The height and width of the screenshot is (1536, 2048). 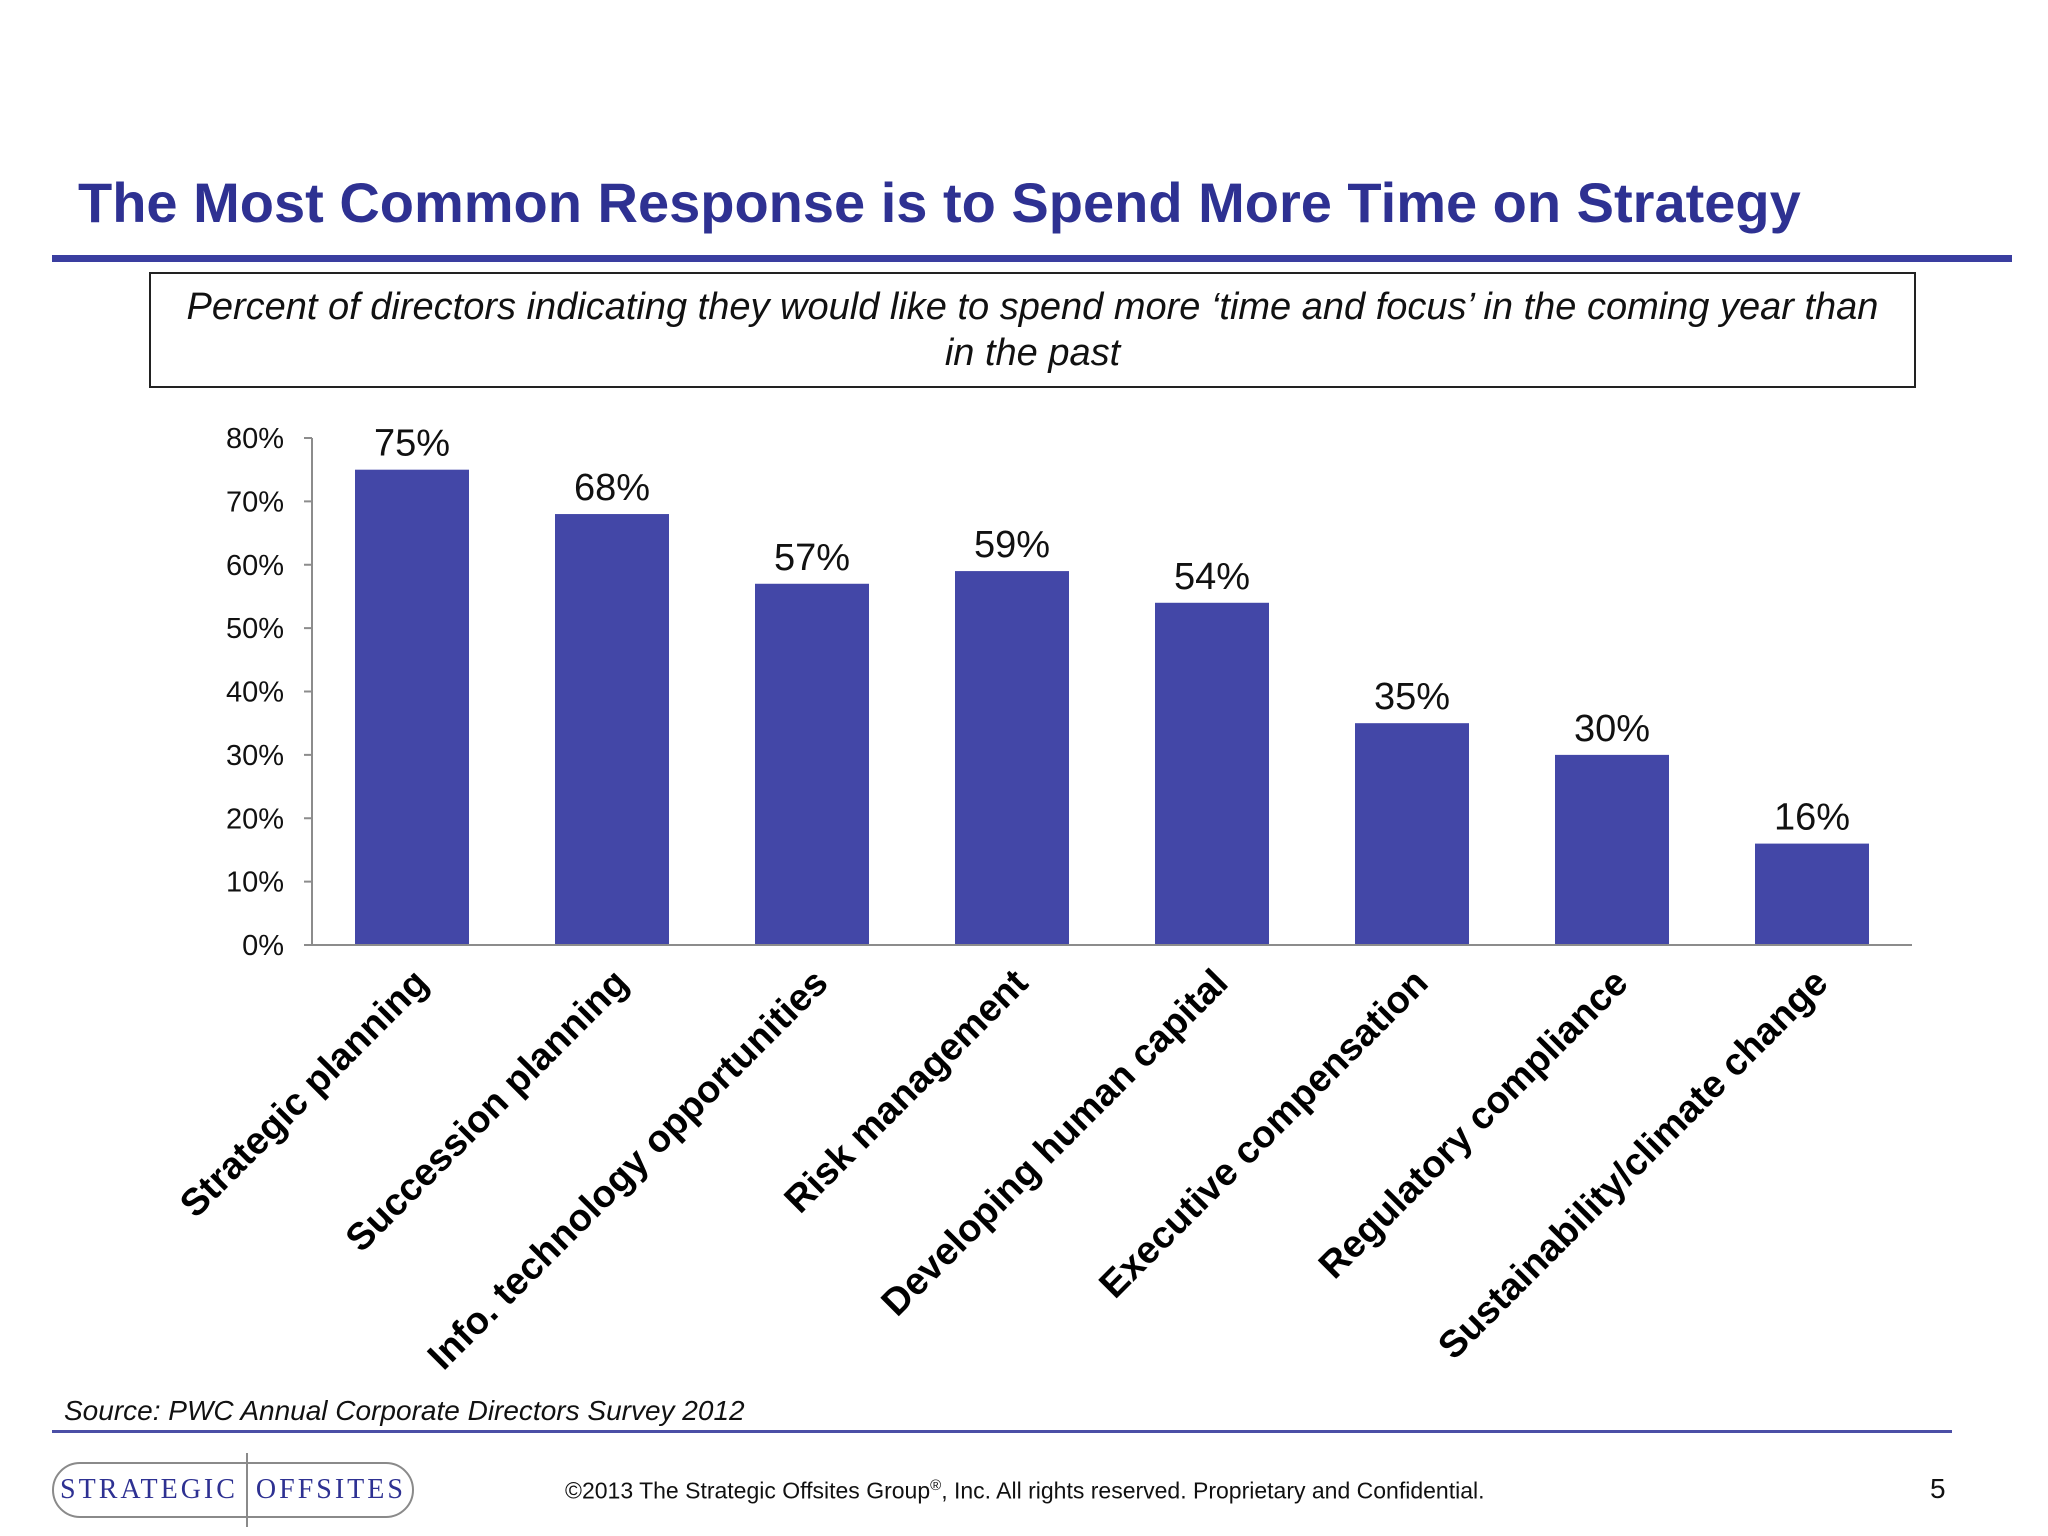 I want to click on copyright-text-pre: ©2013 The Strategic Offsites Group, so click(x=748, y=1490).